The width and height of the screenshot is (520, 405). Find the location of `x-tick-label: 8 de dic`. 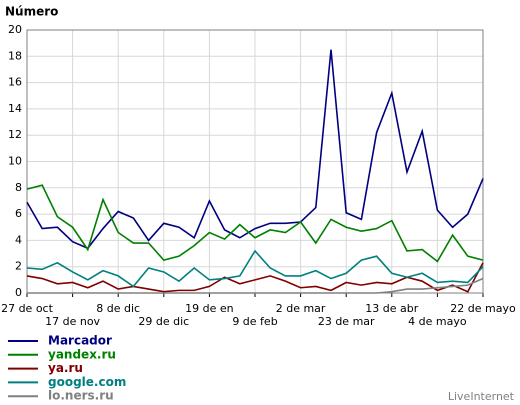

x-tick-label: 8 de dic is located at coordinates (118, 308).